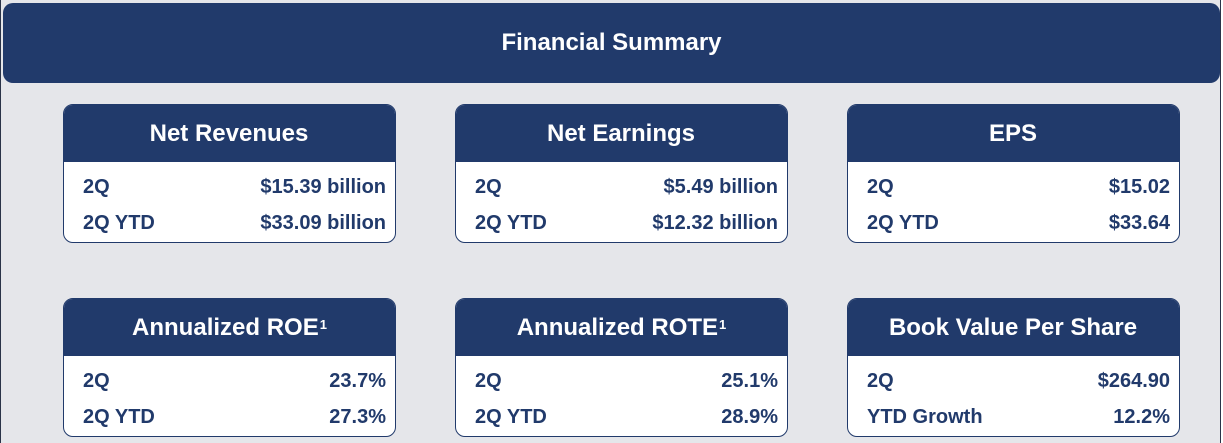 This screenshot has width=1223, height=443. What do you see at coordinates (1013, 187) in the screenshot?
I see `metric-row: 2Q $15.02` at bounding box center [1013, 187].